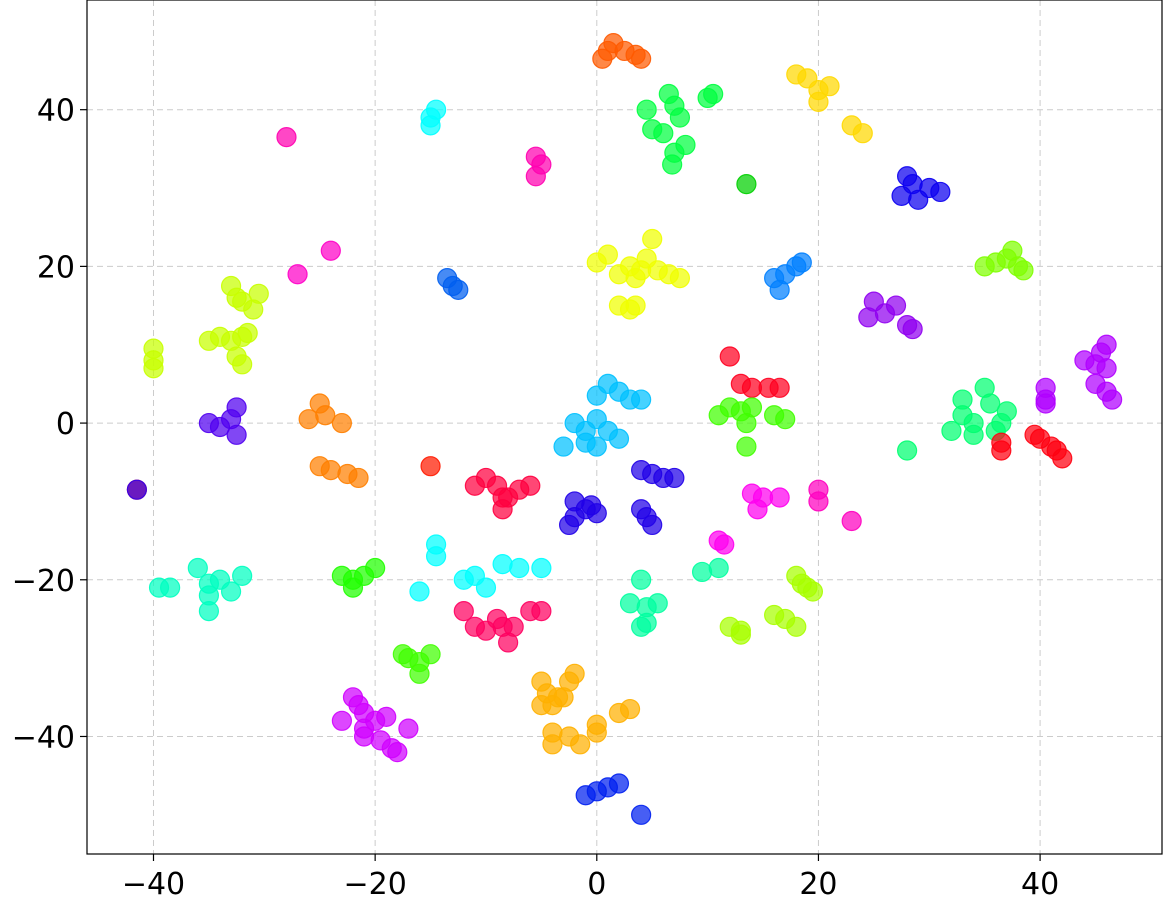 This screenshot has height=902, width=1163. What do you see at coordinates (56, 267) in the screenshot?
I see `y-tick-label: 20` at bounding box center [56, 267].